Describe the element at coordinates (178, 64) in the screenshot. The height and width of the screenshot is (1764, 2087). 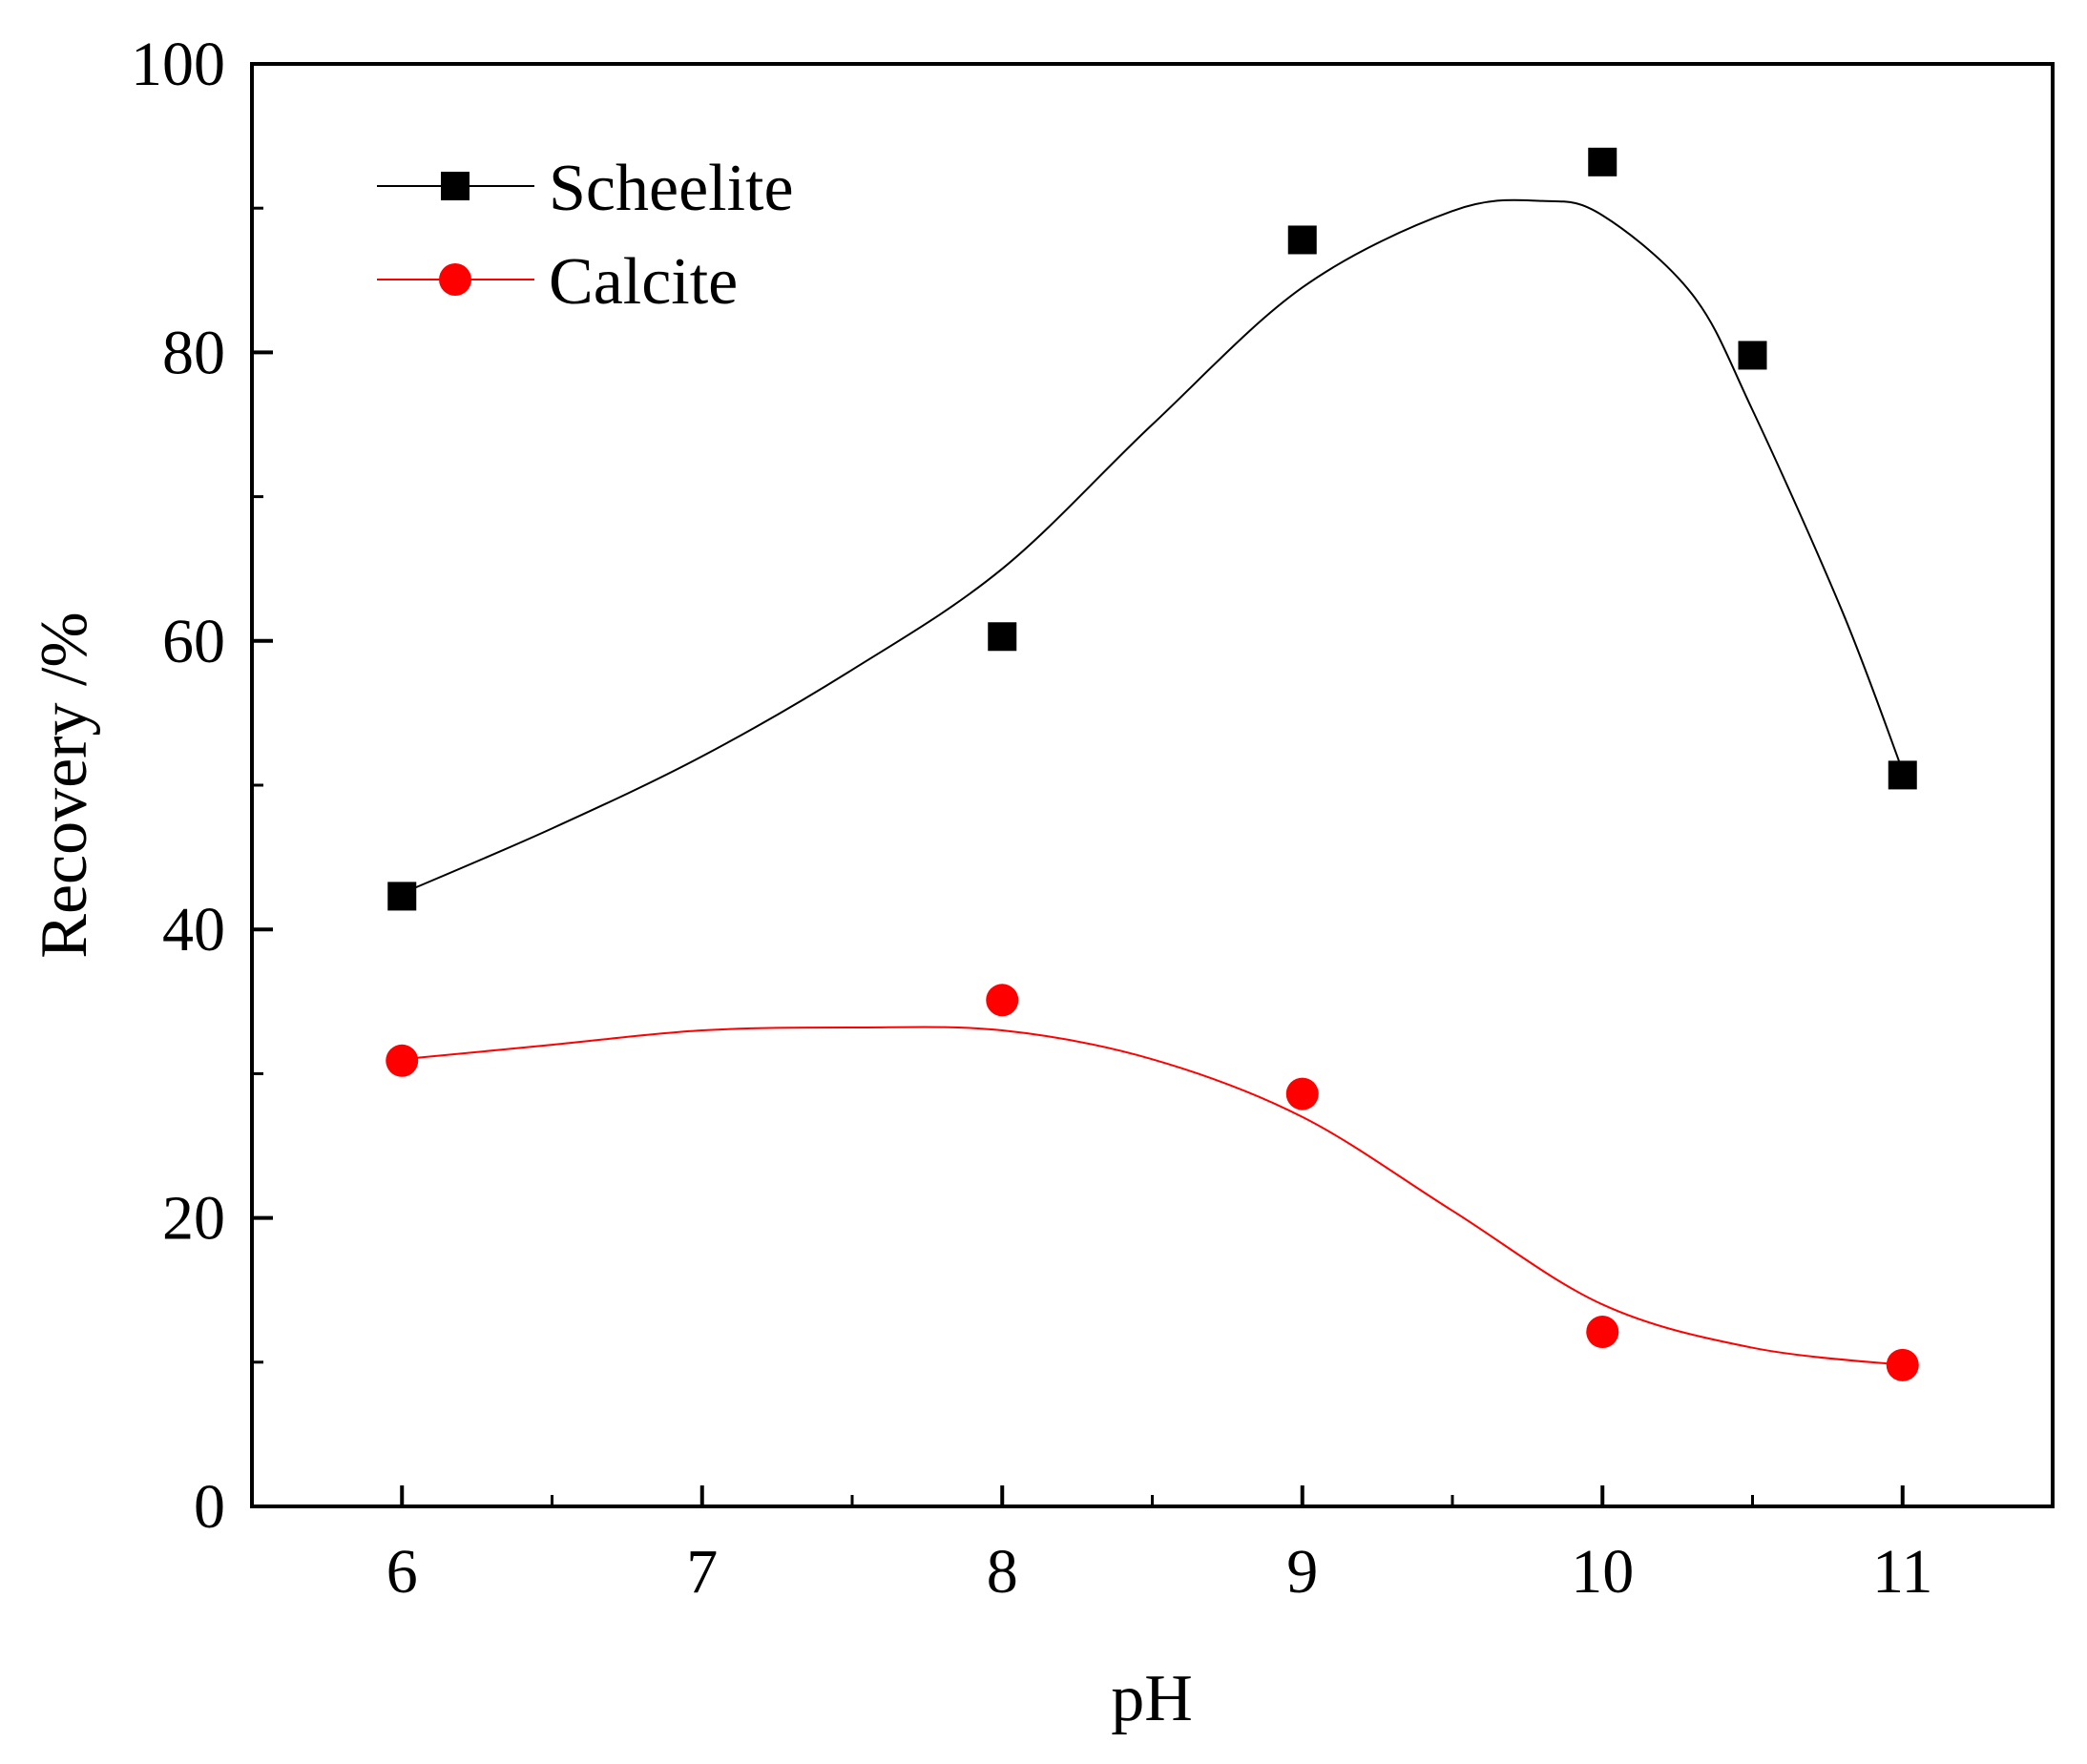
I see `y-tick-label: 100` at that location.